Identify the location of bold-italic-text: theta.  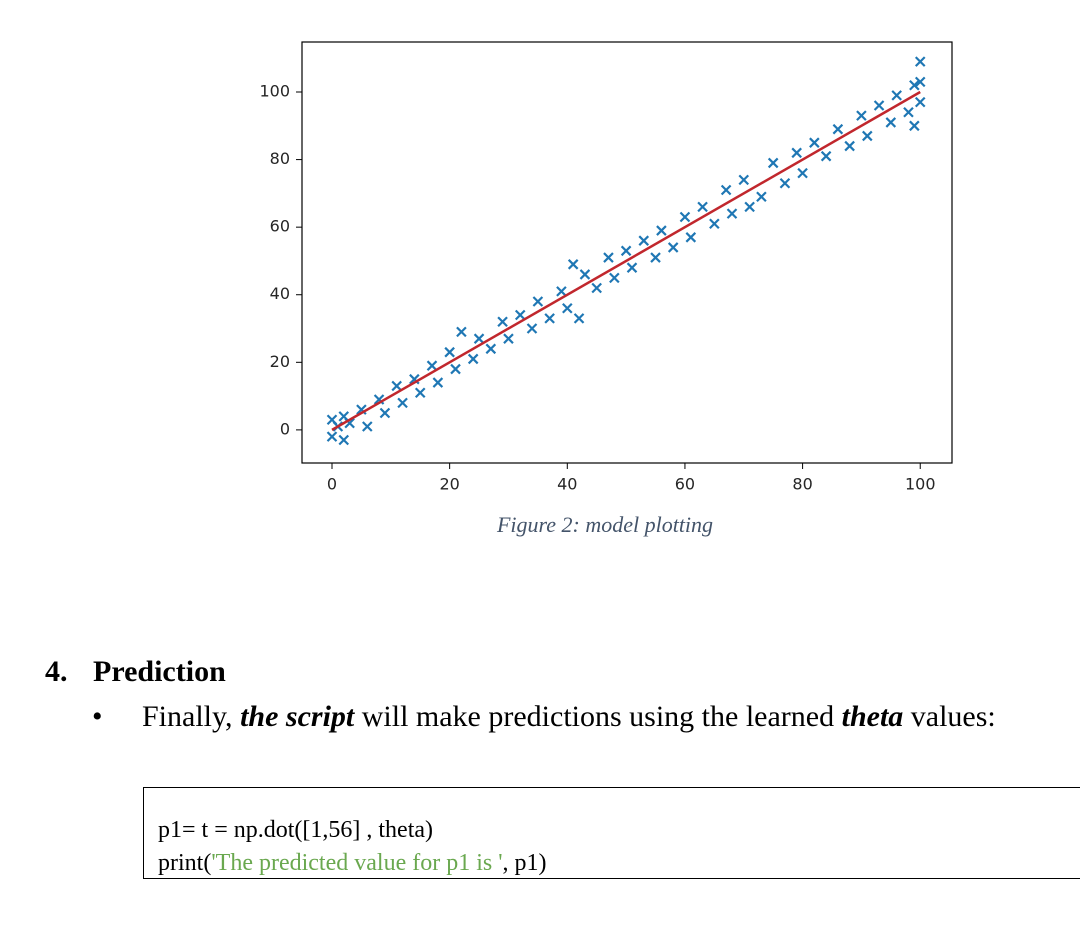
(872, 716).